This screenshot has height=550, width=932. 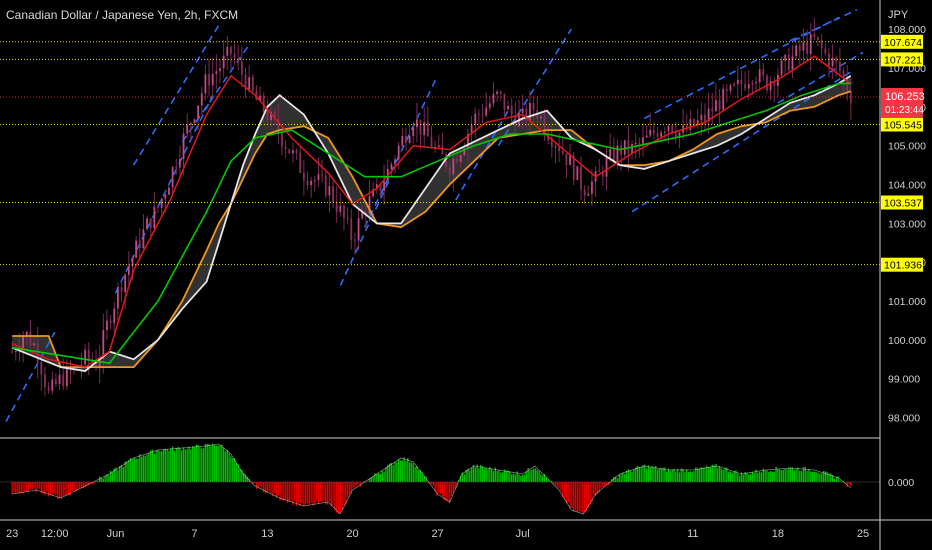 I want to click on time-tick-label: Jun, so click(x=116, y=534).